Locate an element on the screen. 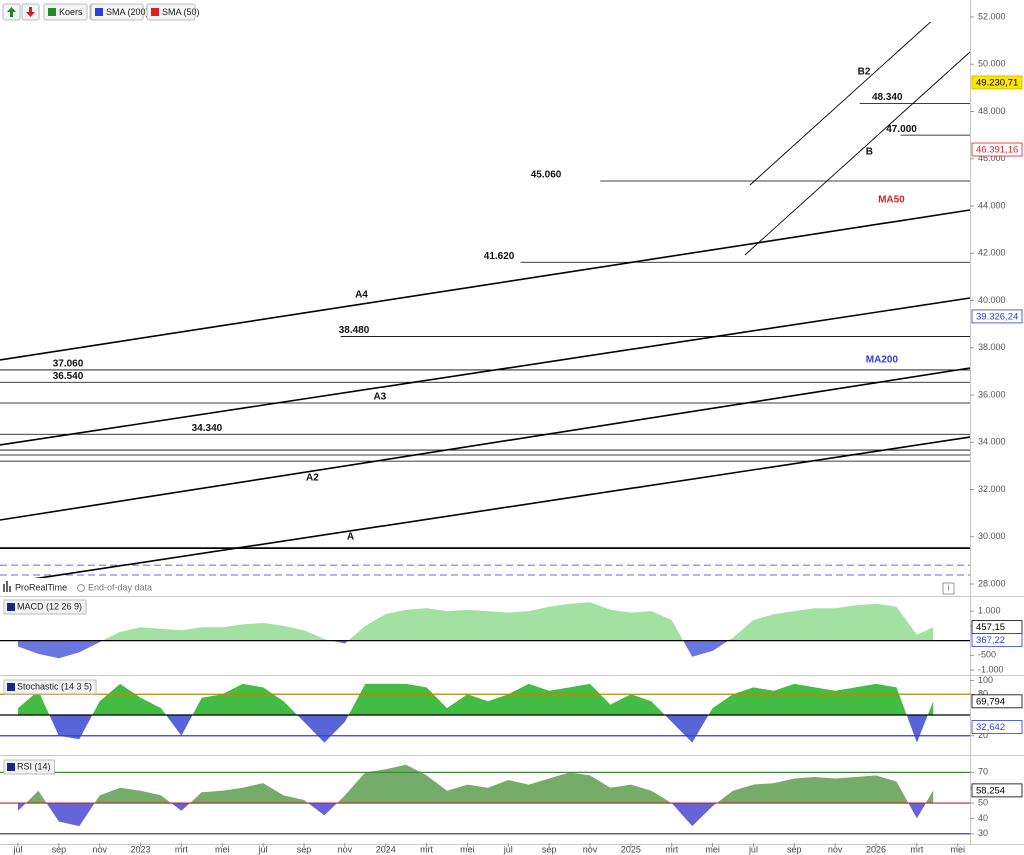  level-label: 45.060 is located at coordinates (546, 175).